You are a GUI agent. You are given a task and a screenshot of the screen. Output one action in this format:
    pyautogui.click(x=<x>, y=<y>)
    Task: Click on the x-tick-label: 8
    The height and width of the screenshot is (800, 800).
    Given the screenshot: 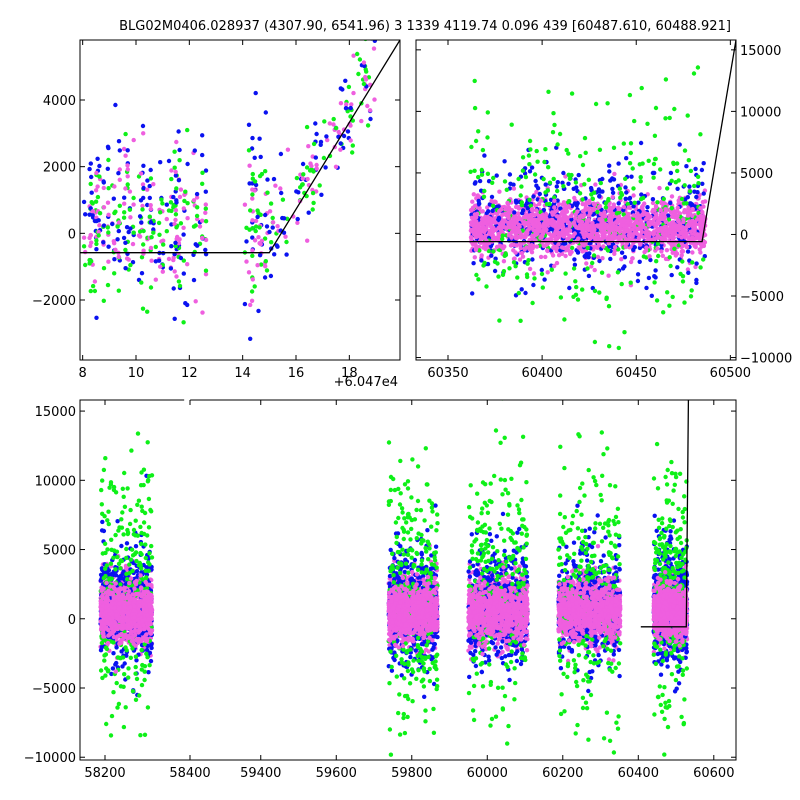 What is the action you would take?
    pyautogui.click(x=83, y=373)
    